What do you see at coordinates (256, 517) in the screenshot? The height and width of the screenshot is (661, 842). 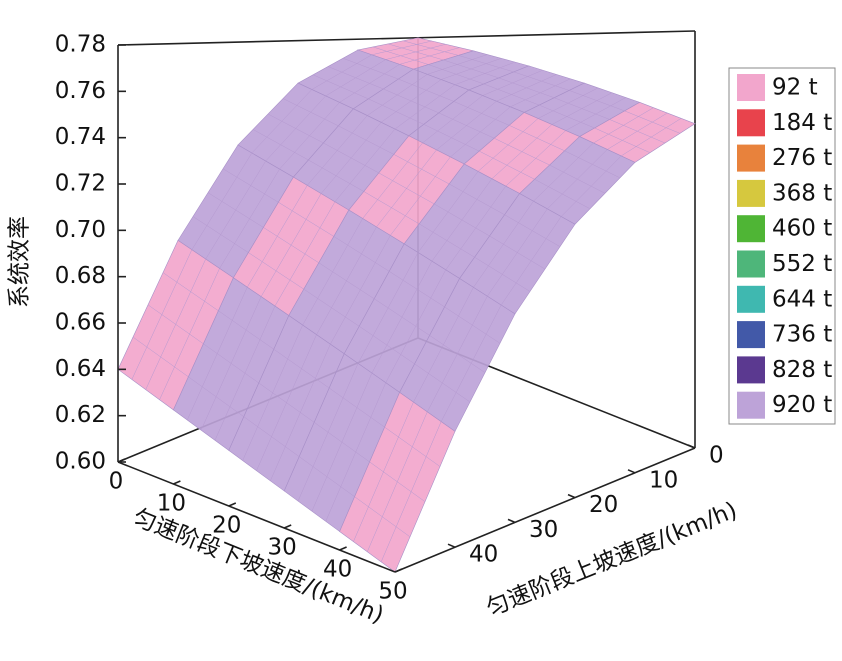 I see `x-axis` at bounding box center [256, 517].